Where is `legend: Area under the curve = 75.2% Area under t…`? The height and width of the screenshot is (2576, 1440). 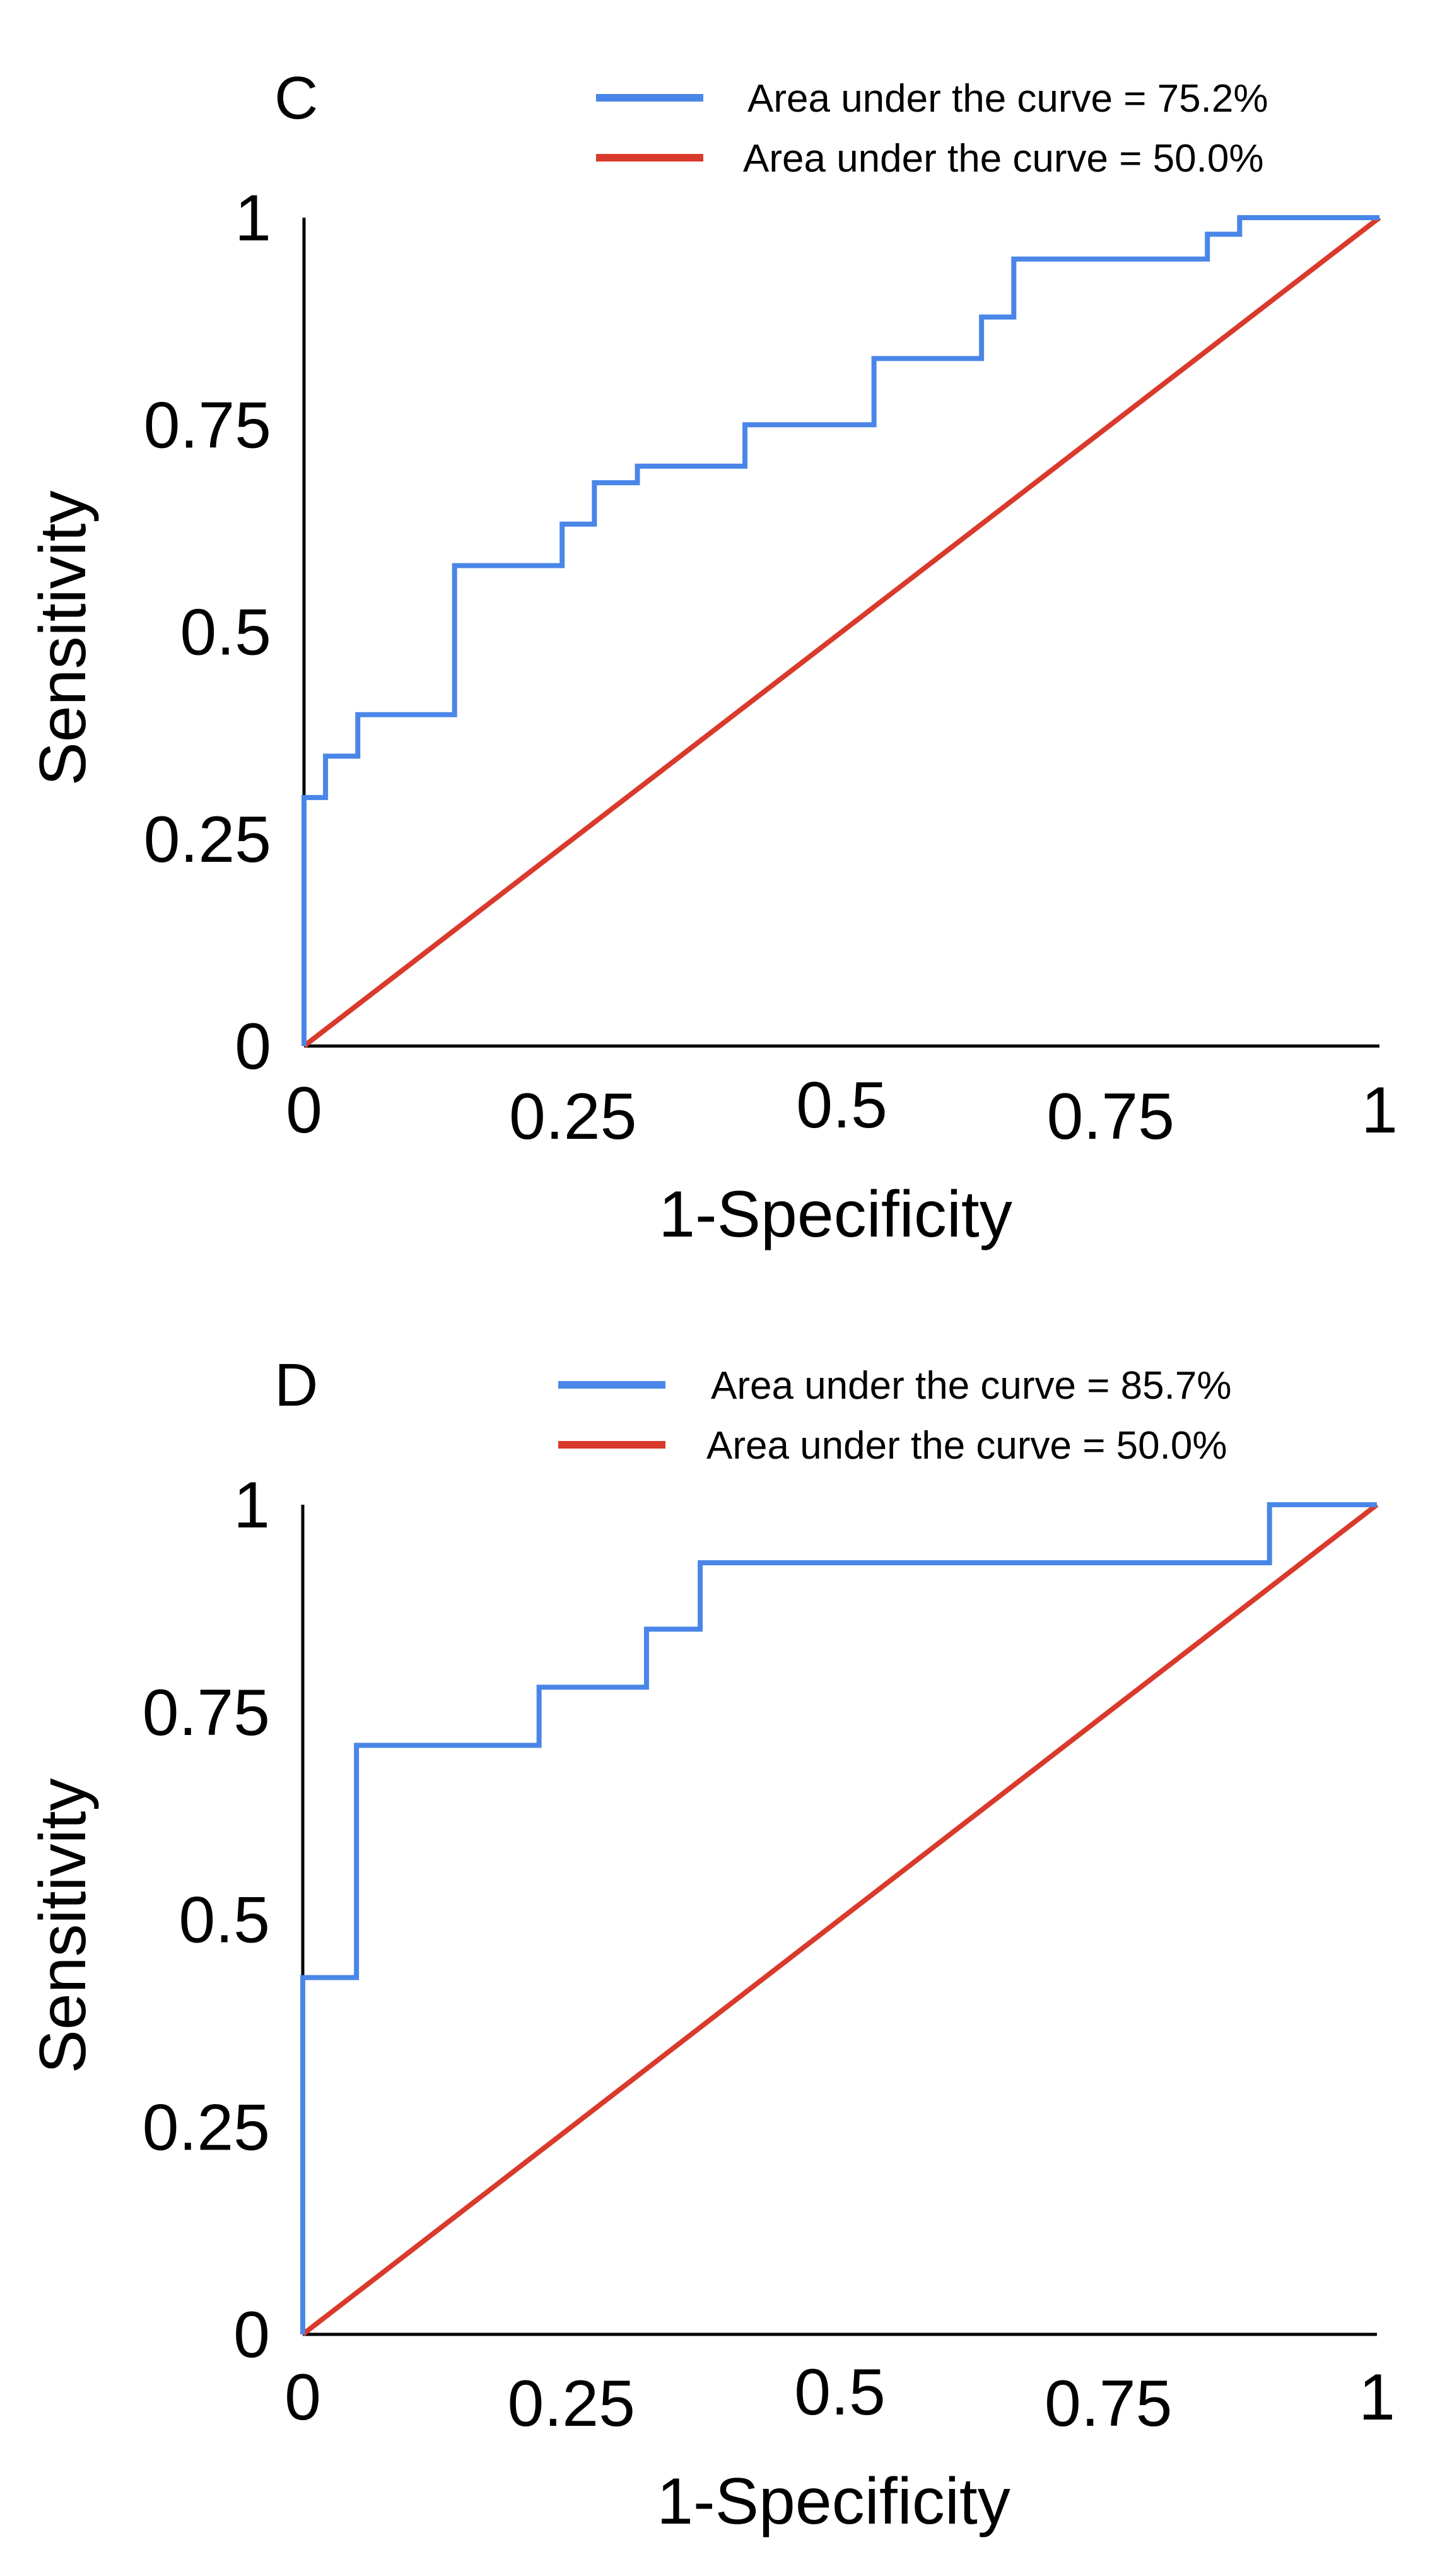
legend: Area under the curve = 75.2% Area under t… is located at coordinates (932, 128).